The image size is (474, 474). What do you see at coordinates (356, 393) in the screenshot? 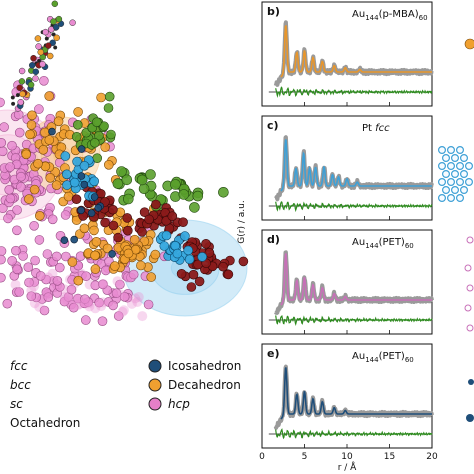
I see `fit-curve` at bounding box center [356, 393].